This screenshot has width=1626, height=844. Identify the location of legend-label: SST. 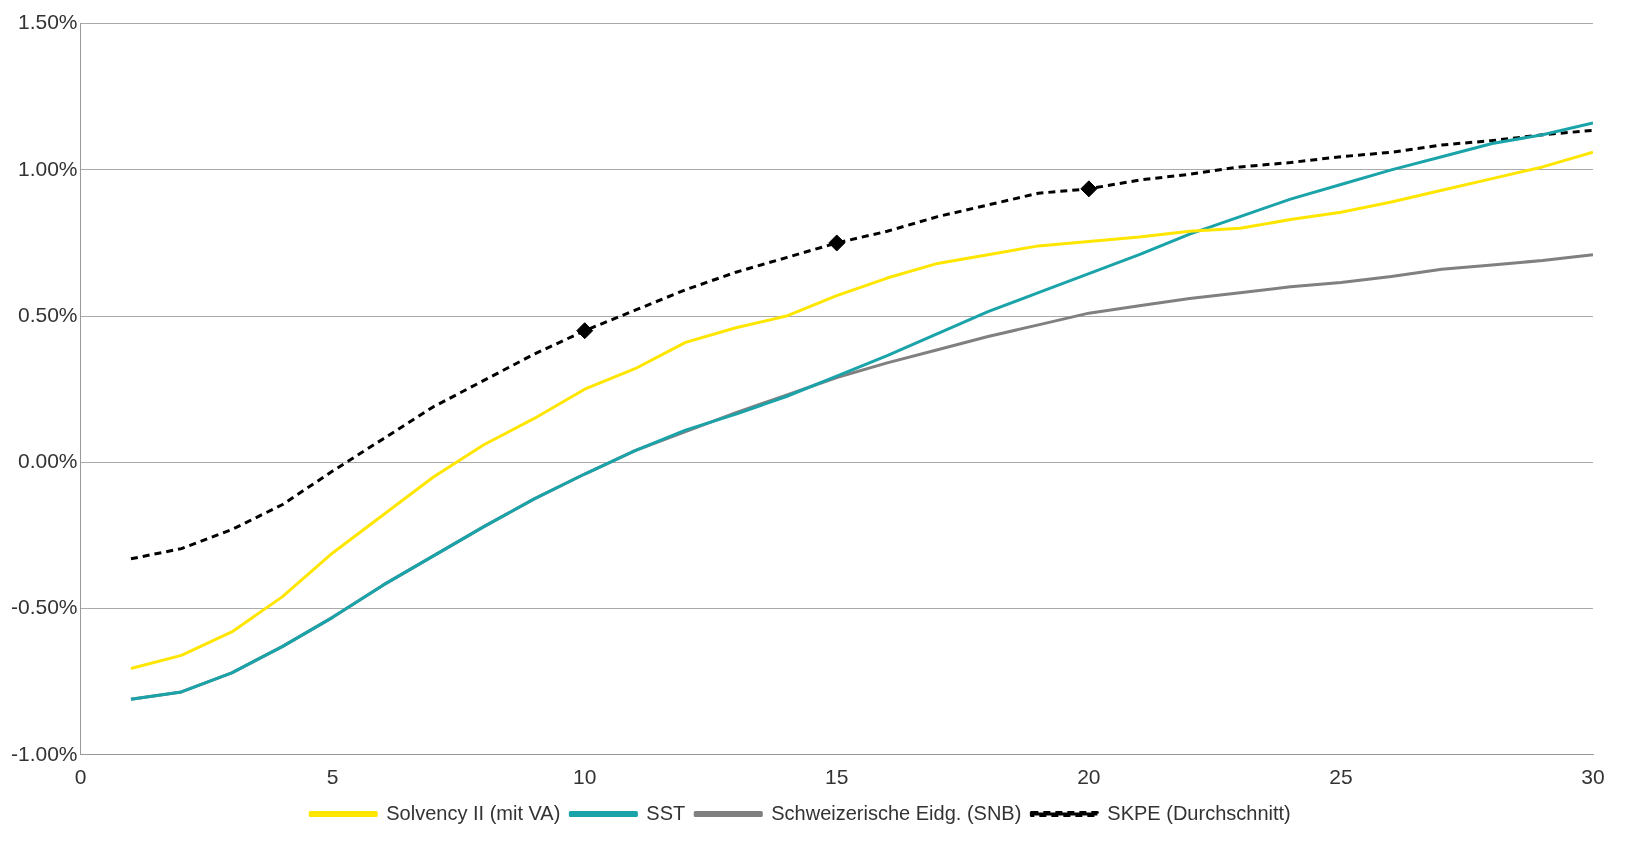
(666, 812).